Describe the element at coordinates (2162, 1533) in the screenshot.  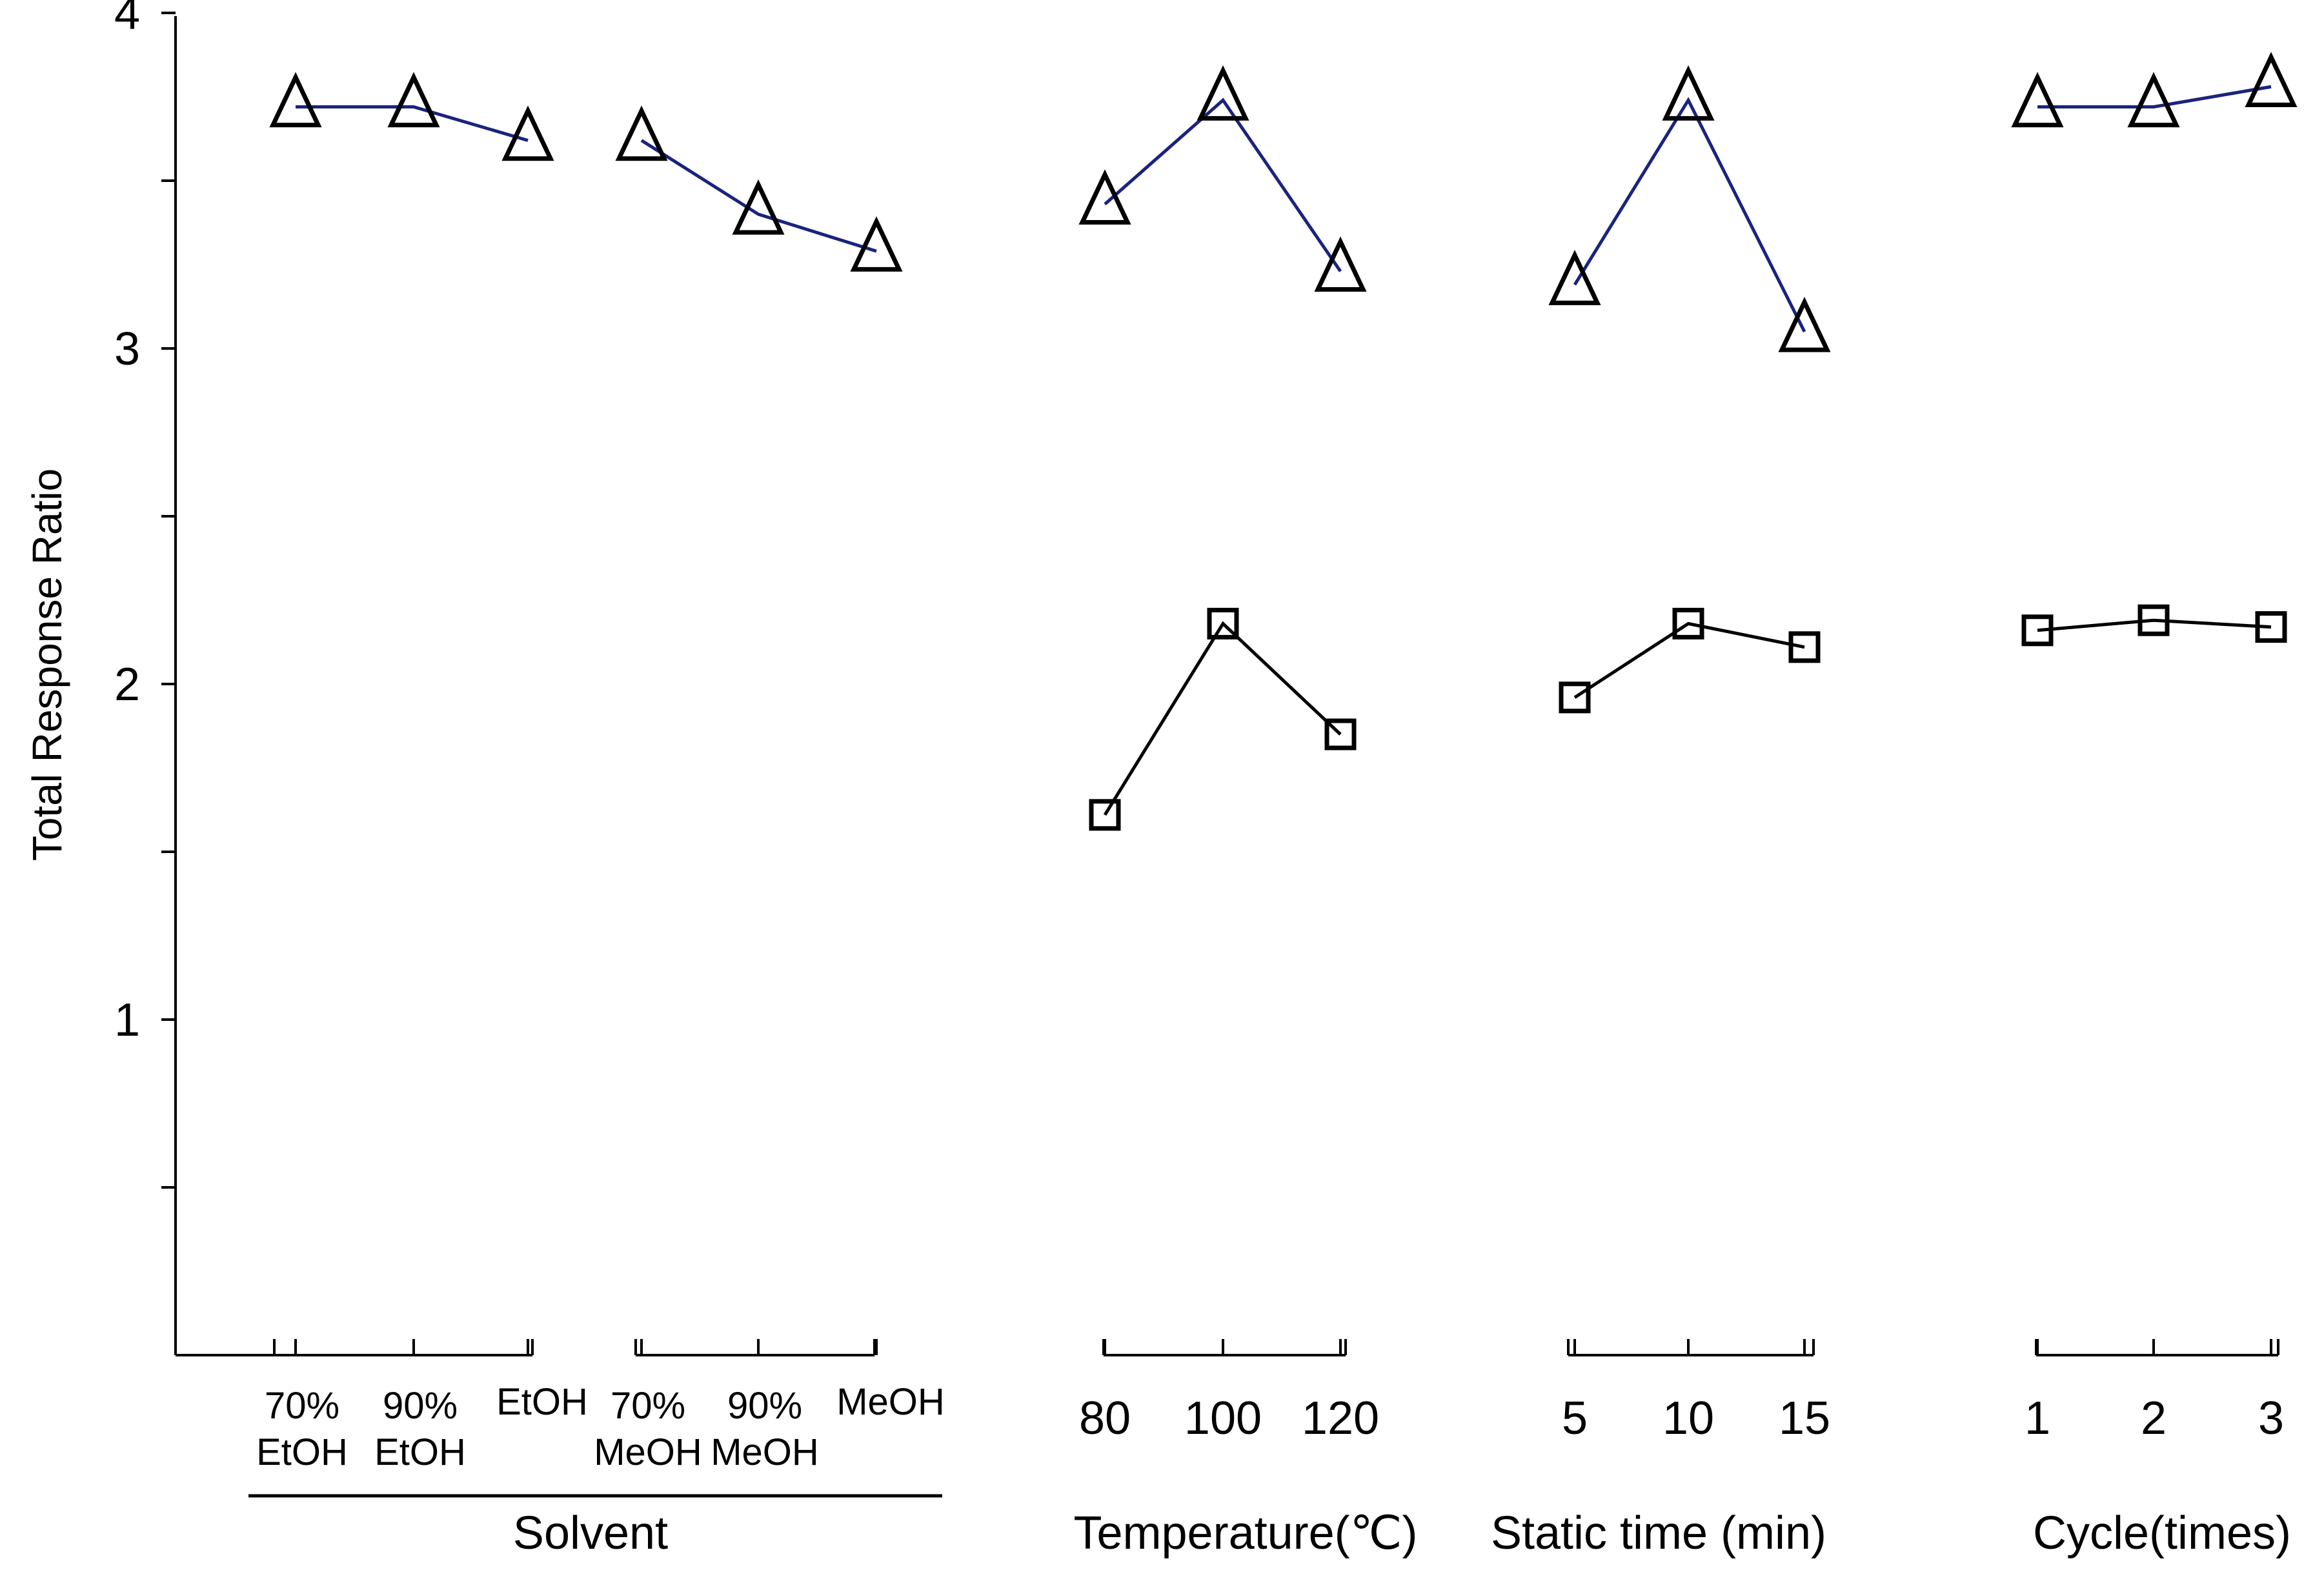
I see `group-label: Cycle(times)` at that location.